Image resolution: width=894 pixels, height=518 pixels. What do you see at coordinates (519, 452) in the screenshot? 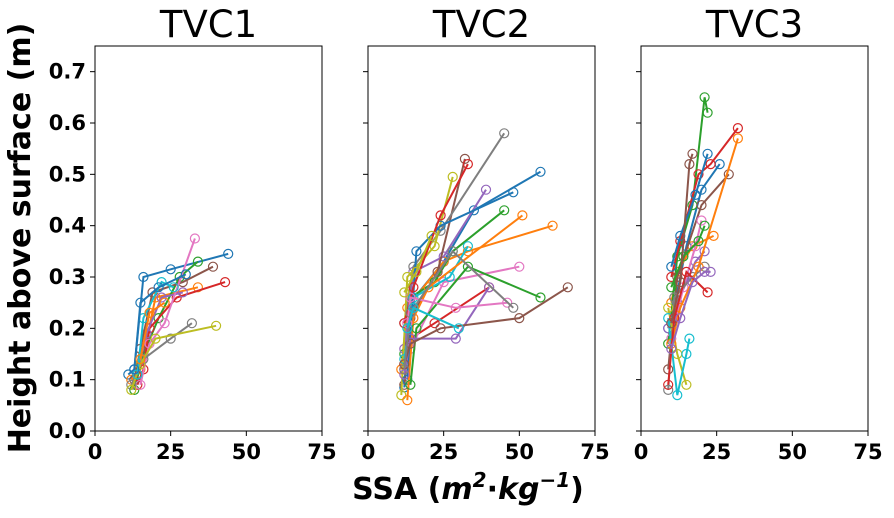
I see `x-tick-label: 50` at bounding box center [519, 452].